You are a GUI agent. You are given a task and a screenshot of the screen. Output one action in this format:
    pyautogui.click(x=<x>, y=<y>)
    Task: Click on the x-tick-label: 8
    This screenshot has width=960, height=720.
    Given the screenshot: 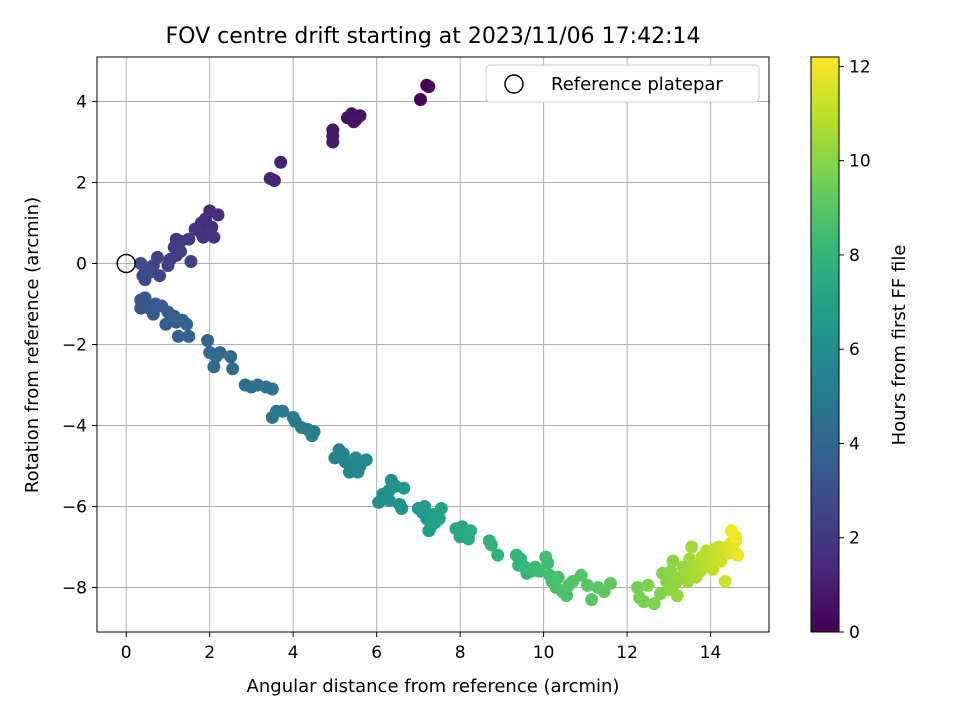 What is the action you would take?
    pyautogui.click(x=460, y=653)
    